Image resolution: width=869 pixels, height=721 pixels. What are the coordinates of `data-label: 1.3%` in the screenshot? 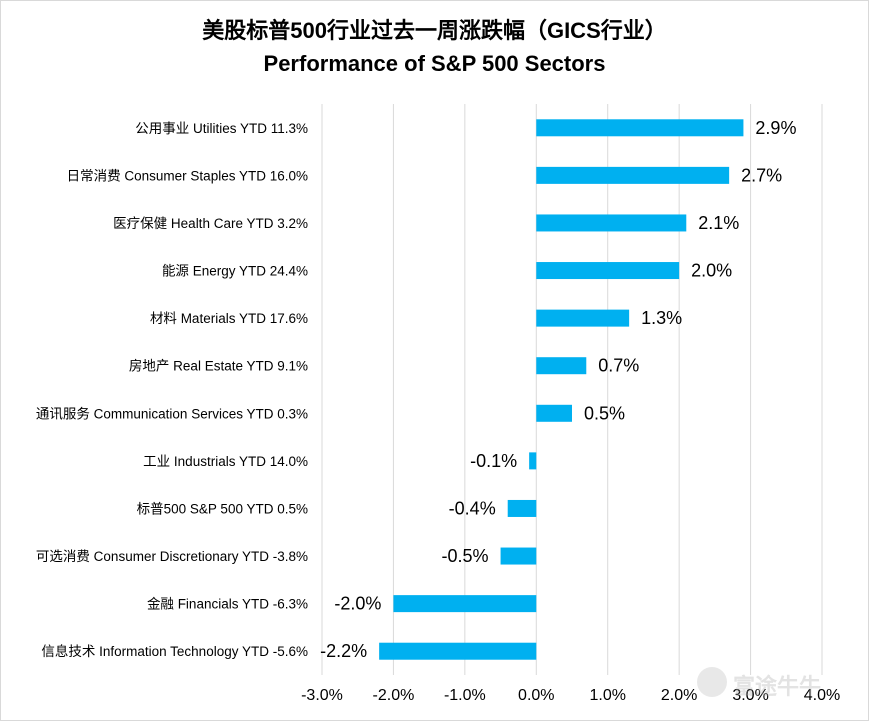 It's located at (661, 318).